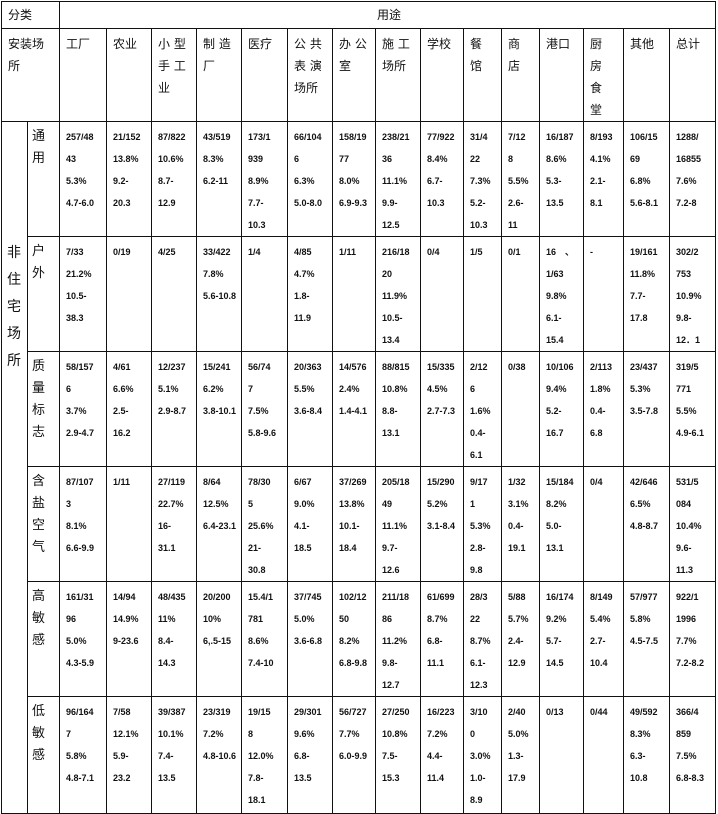 This screenshot has width=718, height=814. Describe the element at coordinates (265, 755) in the screenshot. I see `data-cell: 19/15 8 12.0% 7.8- 18.1` at that location.